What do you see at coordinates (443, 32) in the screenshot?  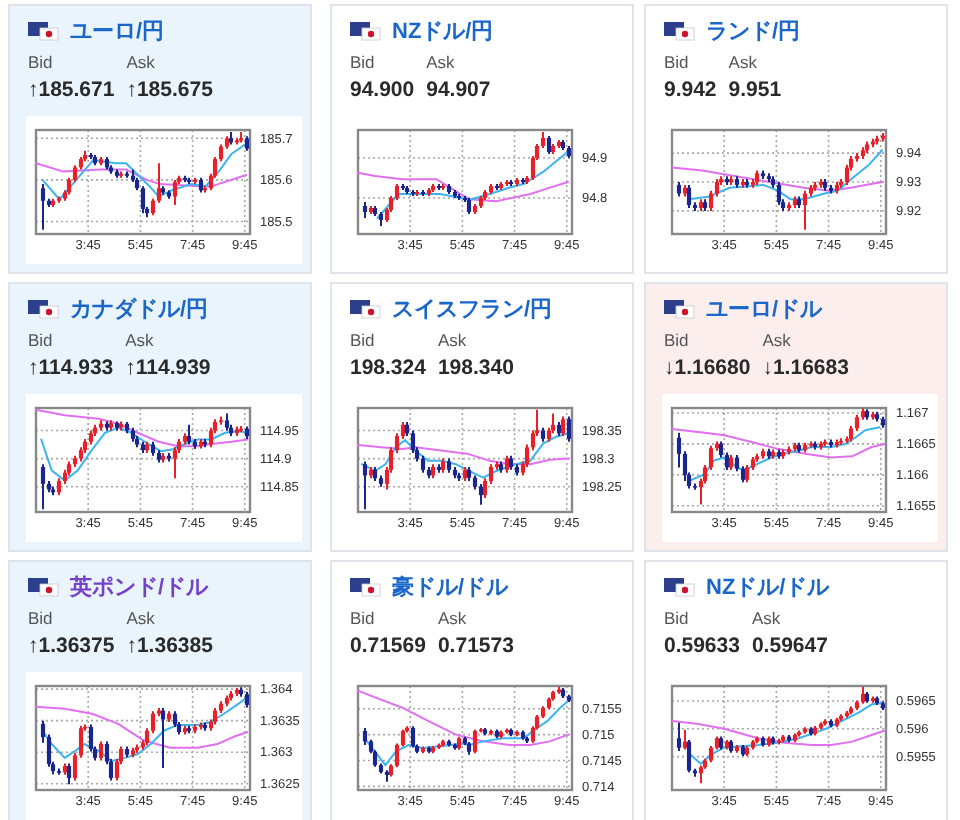 I see `chart-title: NZドル/円` at bounding box center [443, 32].